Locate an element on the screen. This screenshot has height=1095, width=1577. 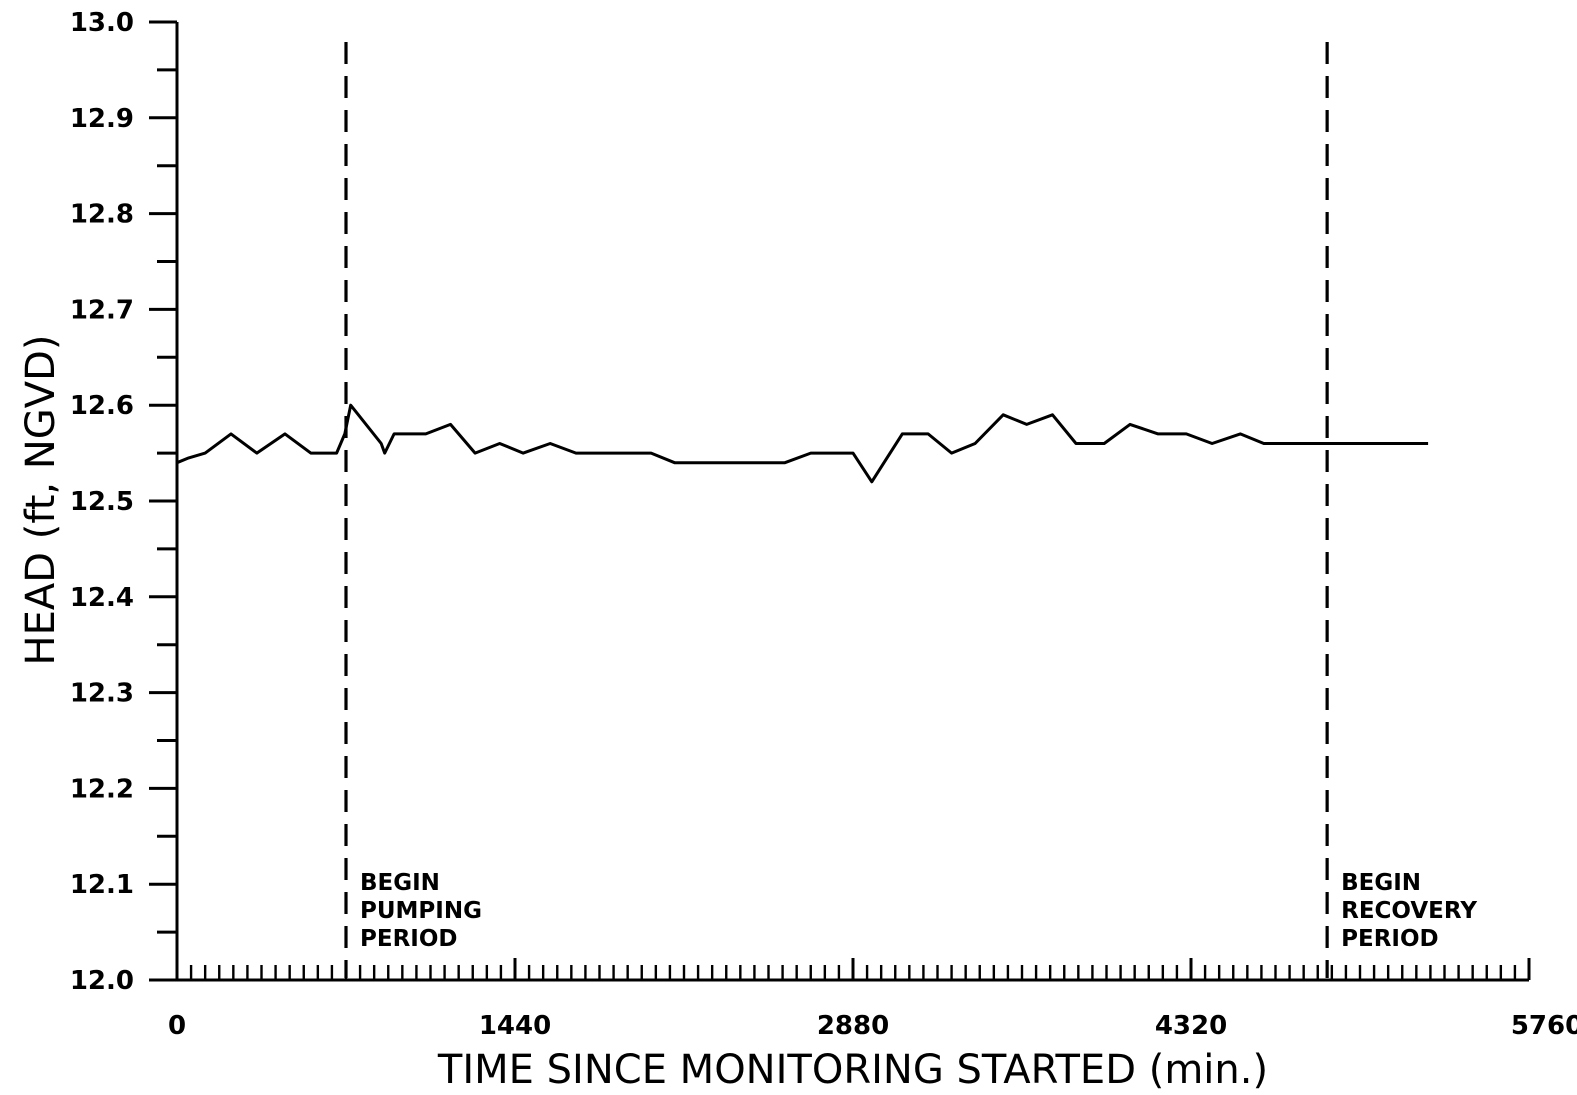
y-tick-label: 12.5 is located at coordinates (102, 502).